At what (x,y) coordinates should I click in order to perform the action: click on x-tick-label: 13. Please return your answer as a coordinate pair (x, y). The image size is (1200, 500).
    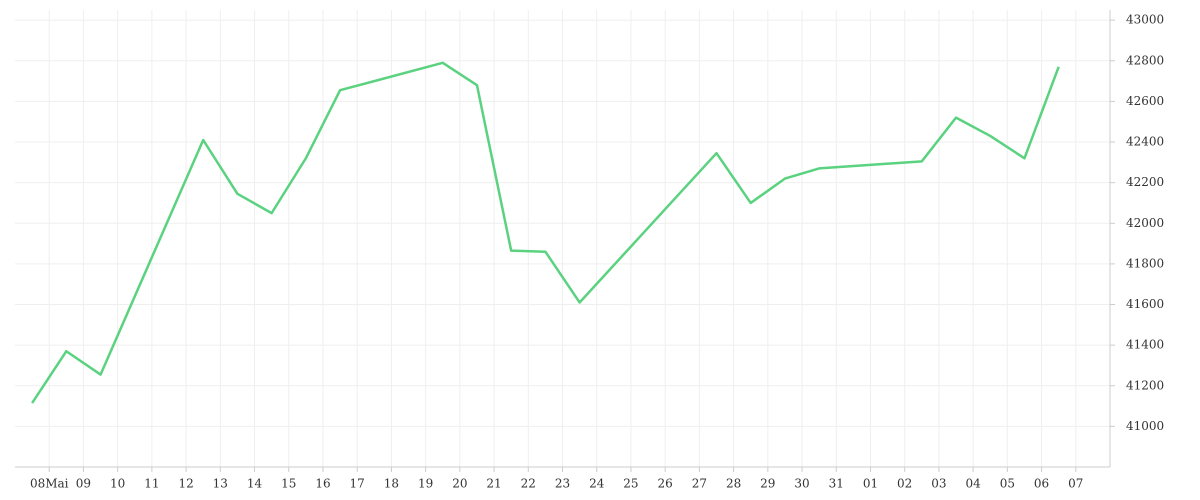
    Looking at the image, I should click on (220, 484).